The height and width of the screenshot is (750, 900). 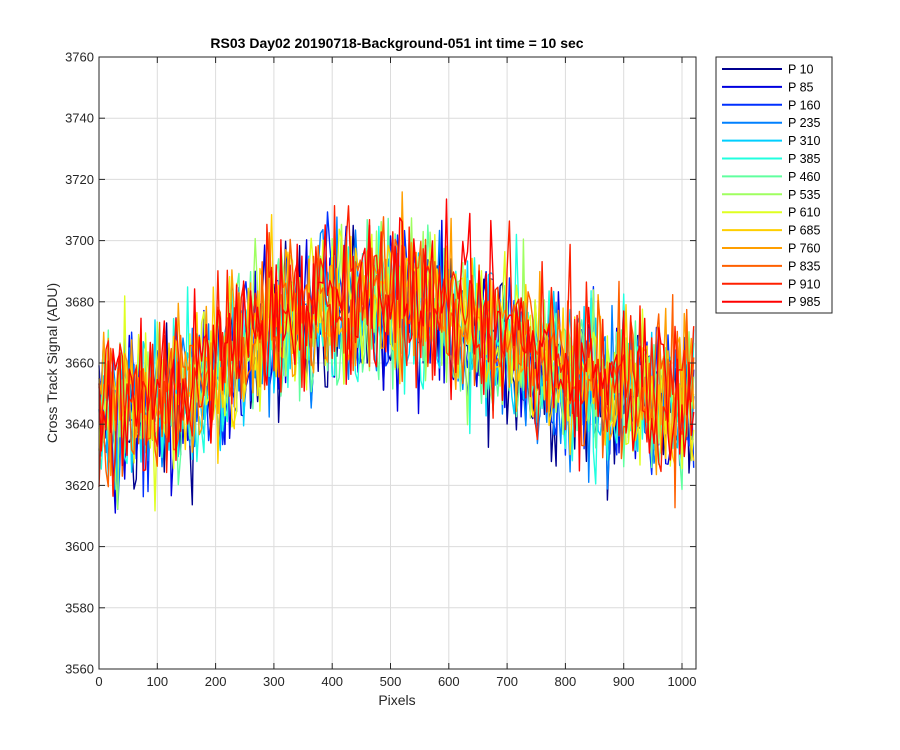 I want to click on y-tick-label: 3620, so click(x=79, y=485).